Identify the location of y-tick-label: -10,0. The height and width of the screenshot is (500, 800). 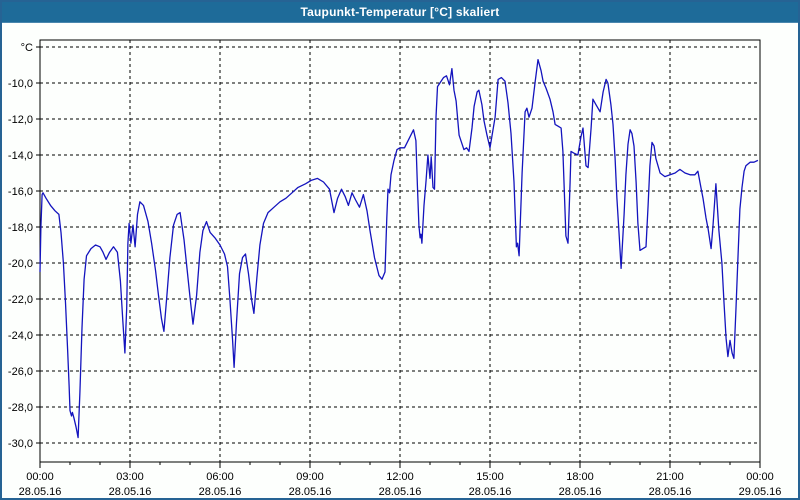
(20, 84).